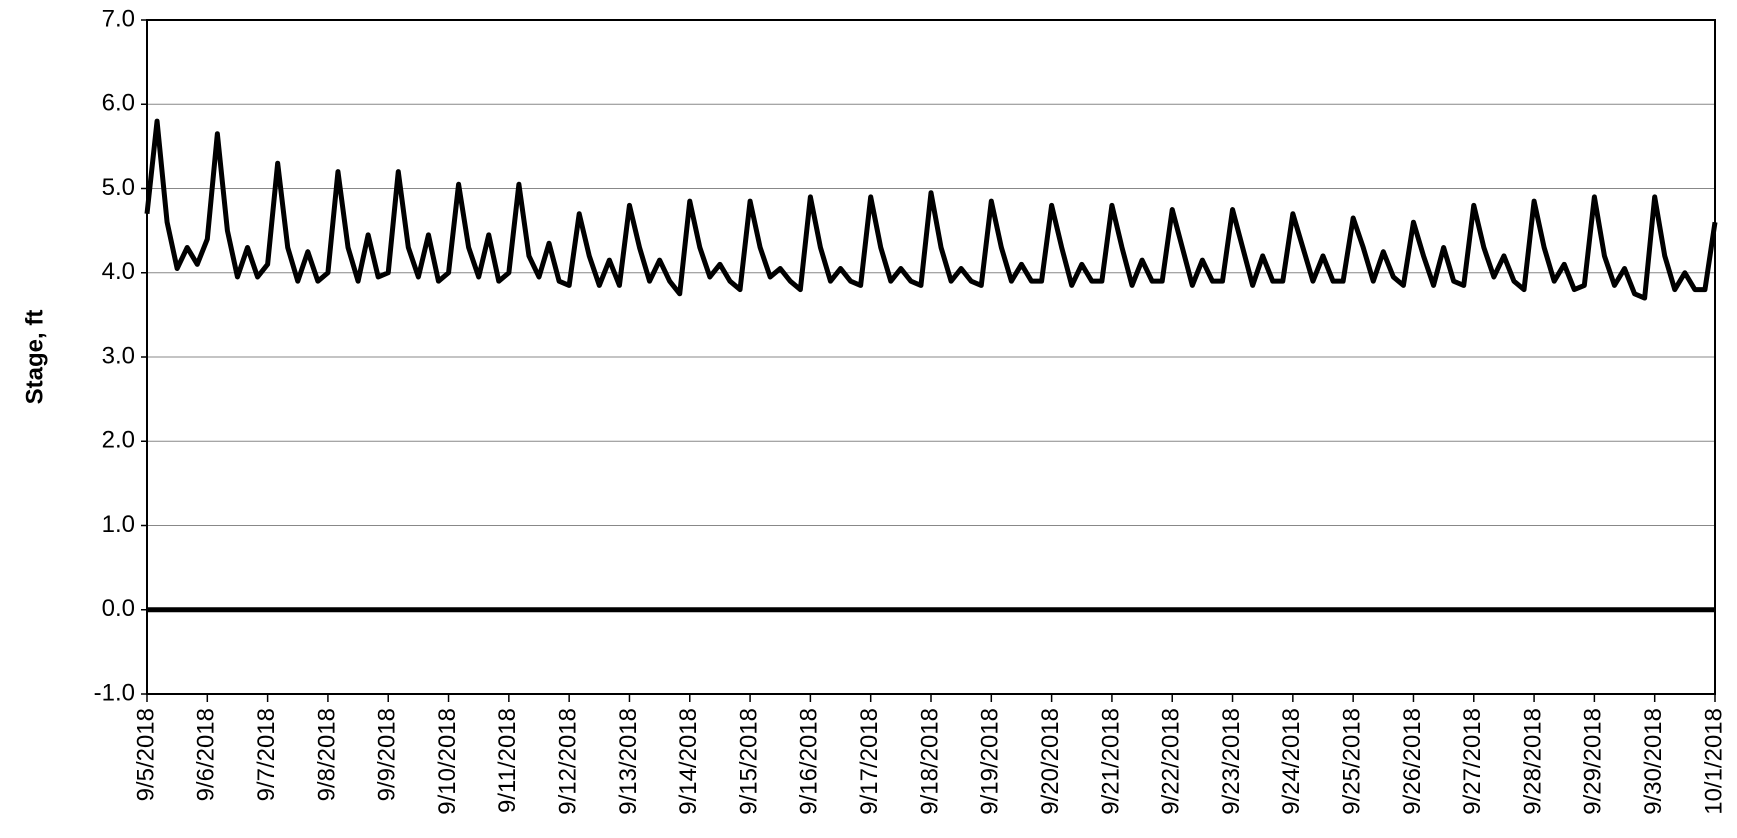 This screenshot has width=1737, height=838. Describe the element at coordinates (118, 271) in the screenshot. I see `y-tick-label: 4.0` at that location.